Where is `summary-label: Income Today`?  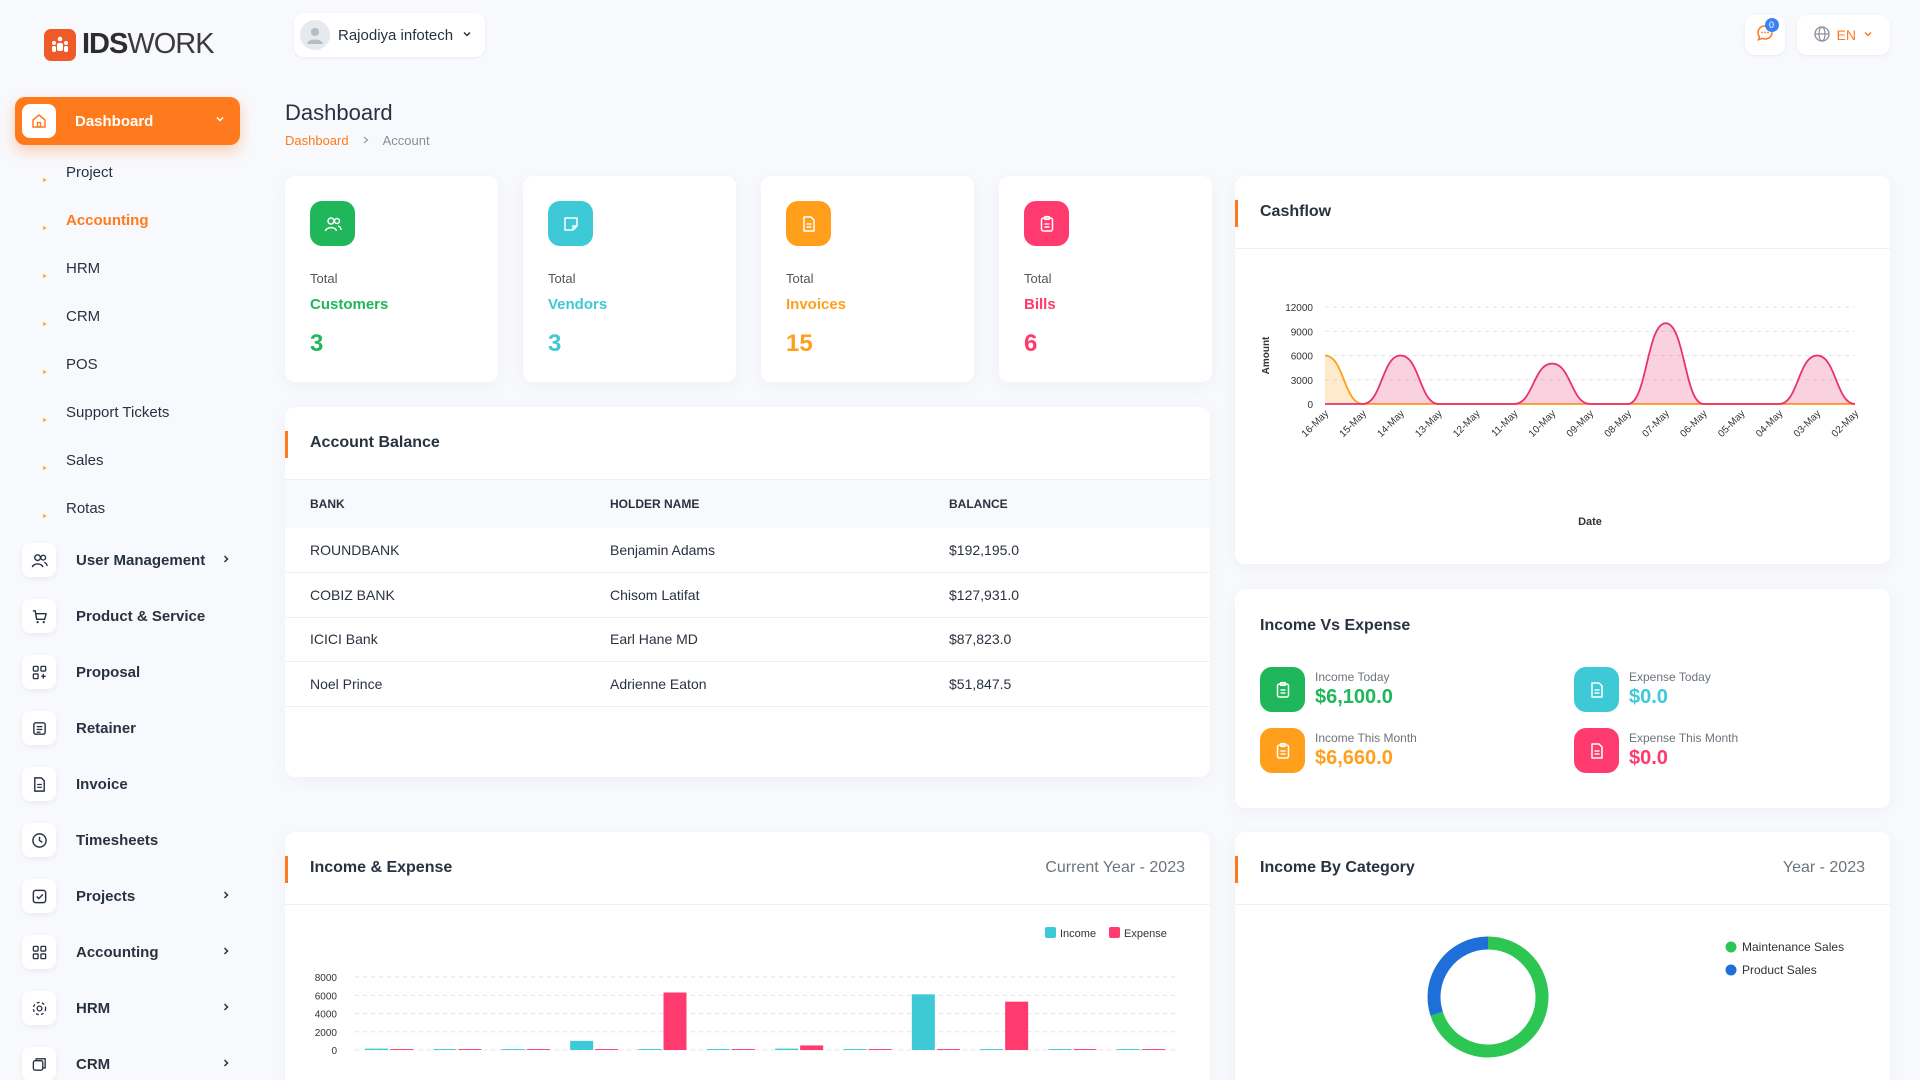 summary-label: Income Today is located at coordinates (1352, 677).